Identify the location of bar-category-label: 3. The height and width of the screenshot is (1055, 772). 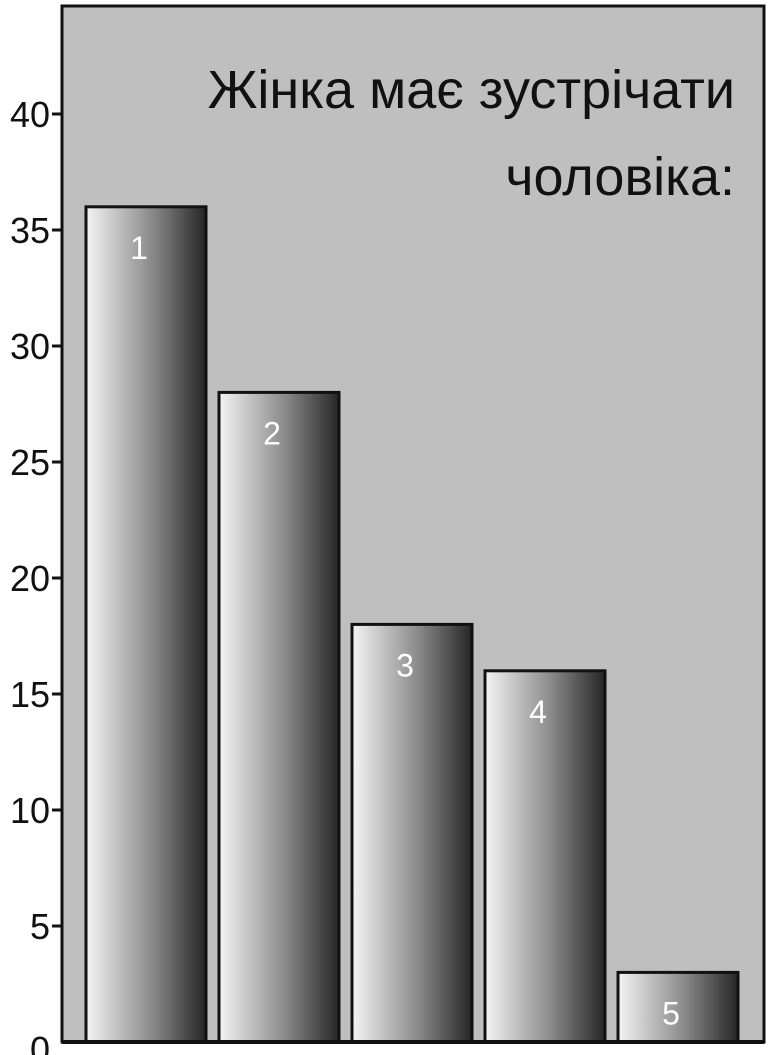
(405, 665).